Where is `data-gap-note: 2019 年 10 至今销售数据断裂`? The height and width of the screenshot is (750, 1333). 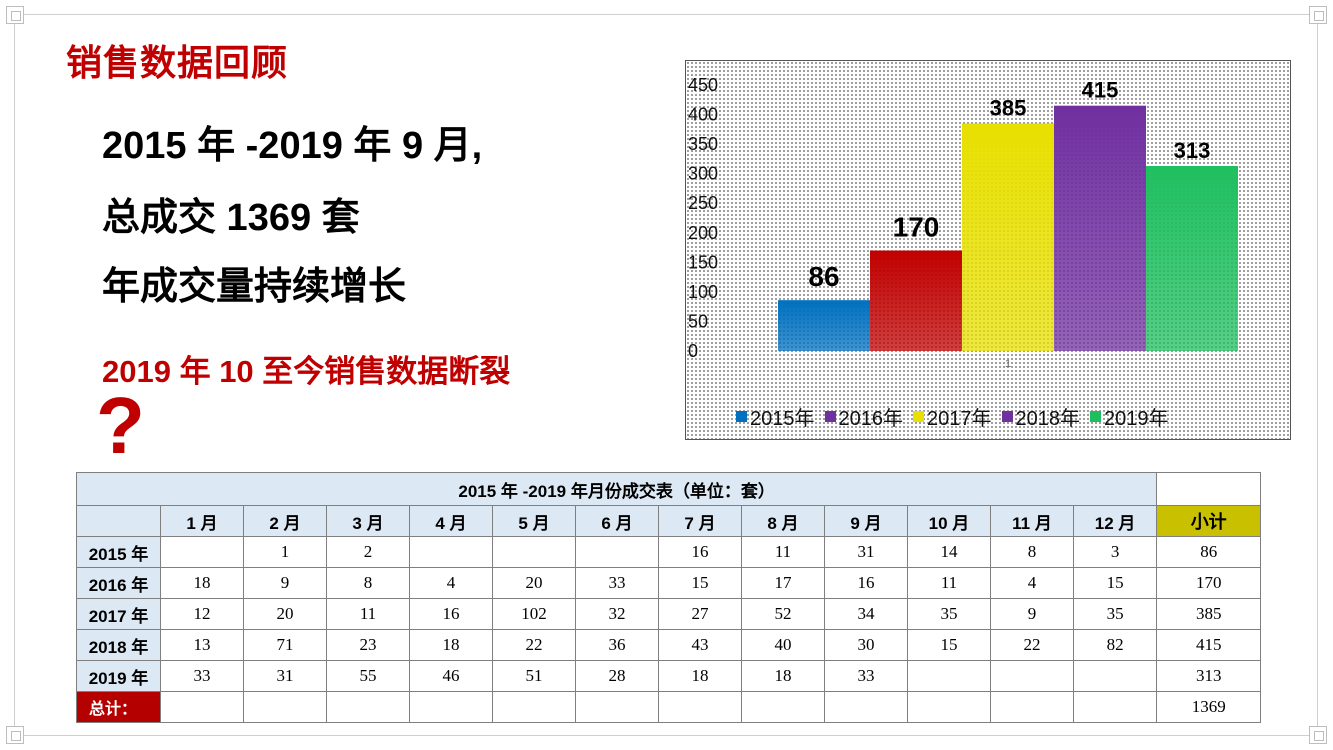 data-gap-note: 2019 年 10 至今销售数据断裂 is located at coordinates (306, 371).